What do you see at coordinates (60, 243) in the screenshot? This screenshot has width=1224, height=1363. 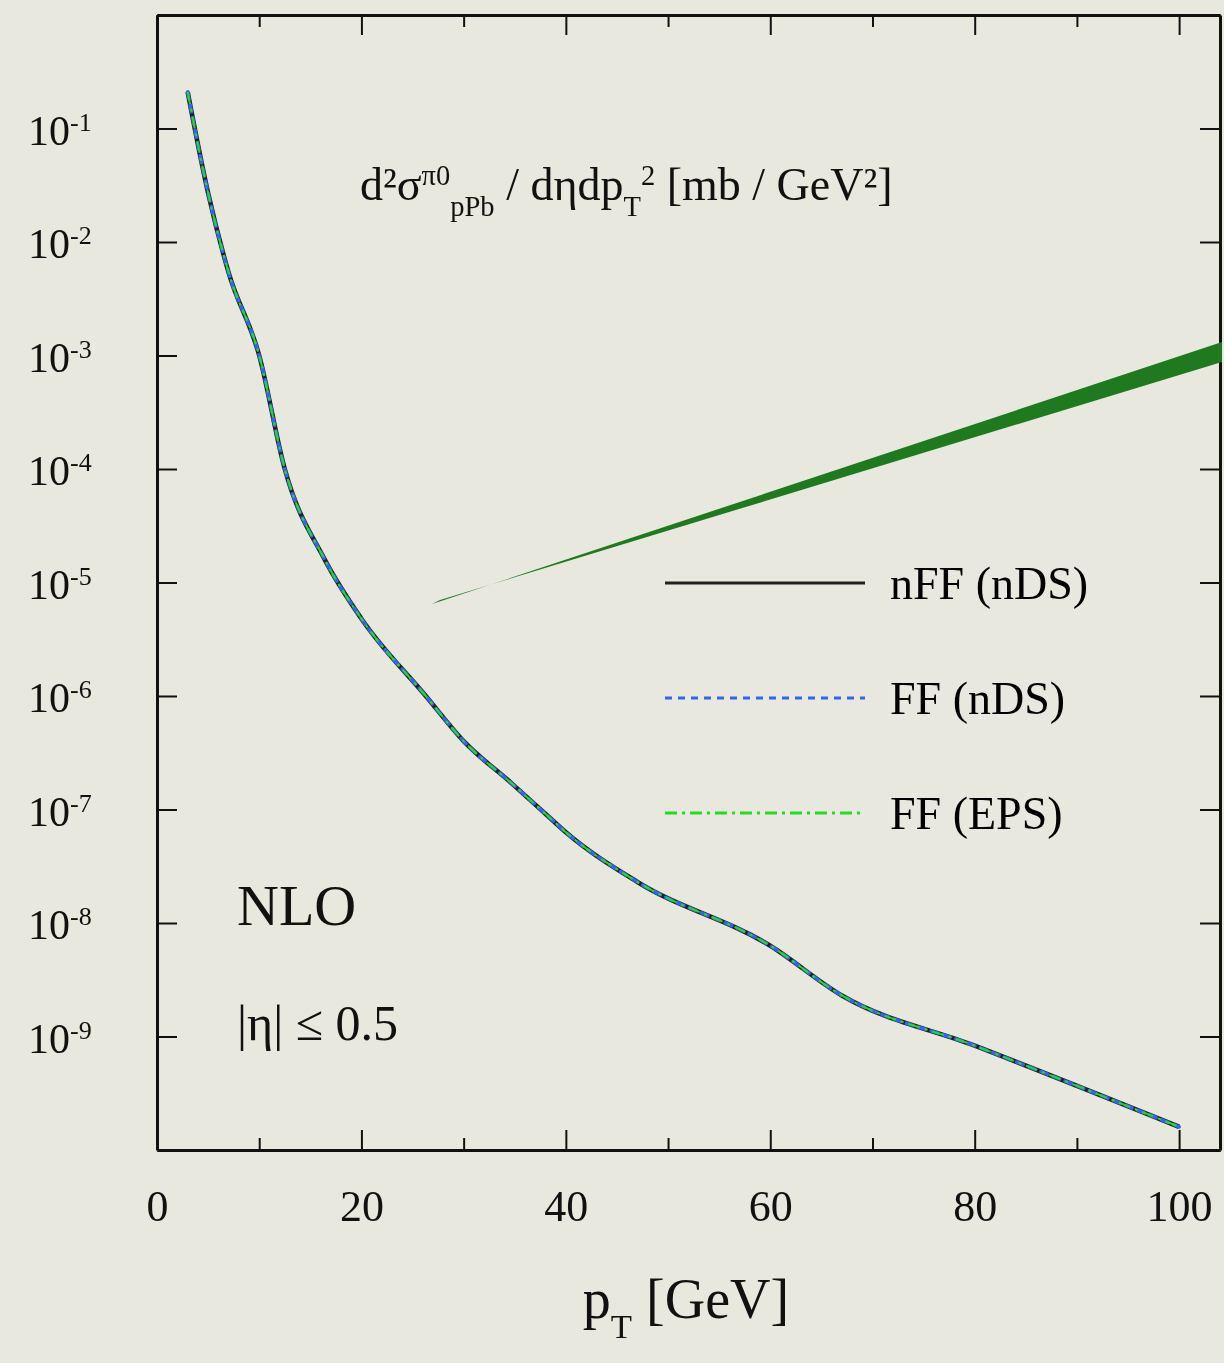 I see `y-tick-label: 10$^{-2}$` at bounding box center [60, 243].